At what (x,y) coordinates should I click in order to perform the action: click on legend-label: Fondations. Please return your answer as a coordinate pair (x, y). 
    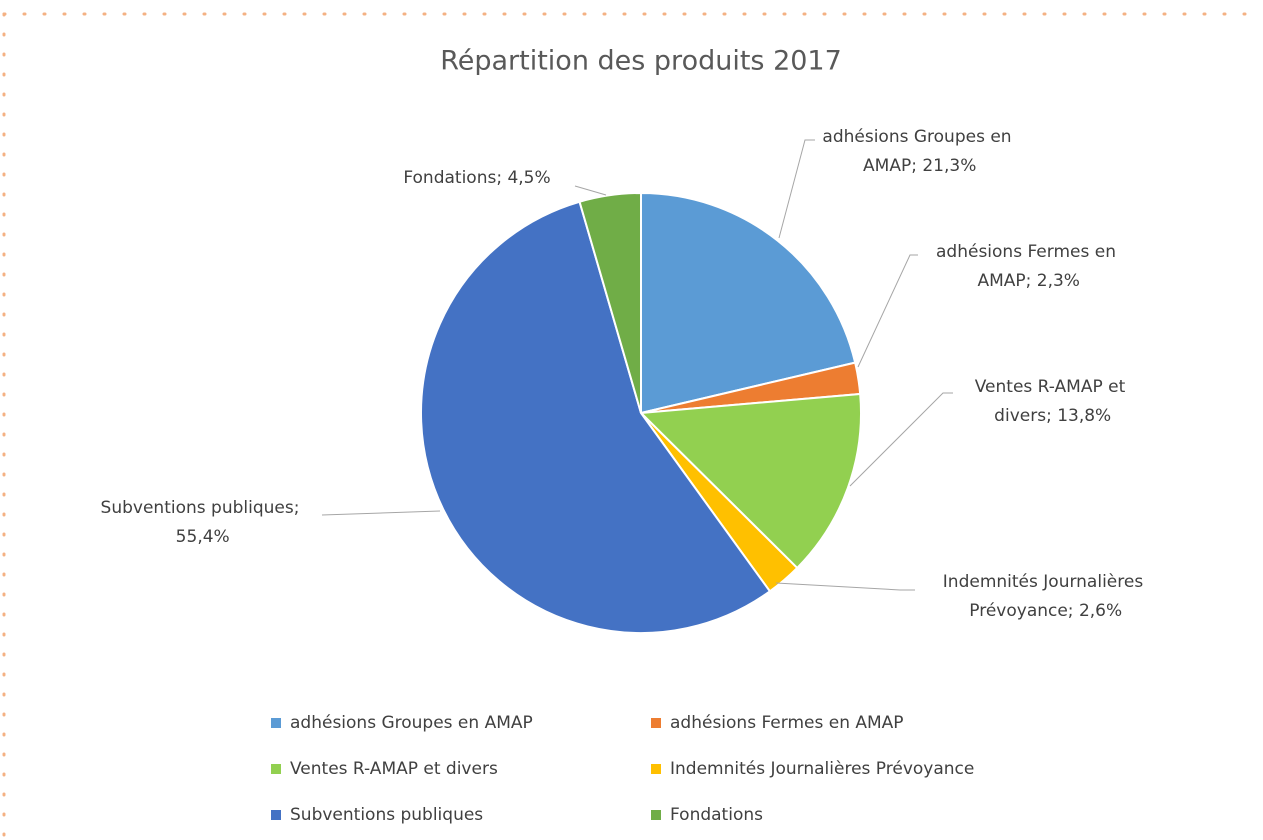
    Looking at the image, I should click on (716, 815).